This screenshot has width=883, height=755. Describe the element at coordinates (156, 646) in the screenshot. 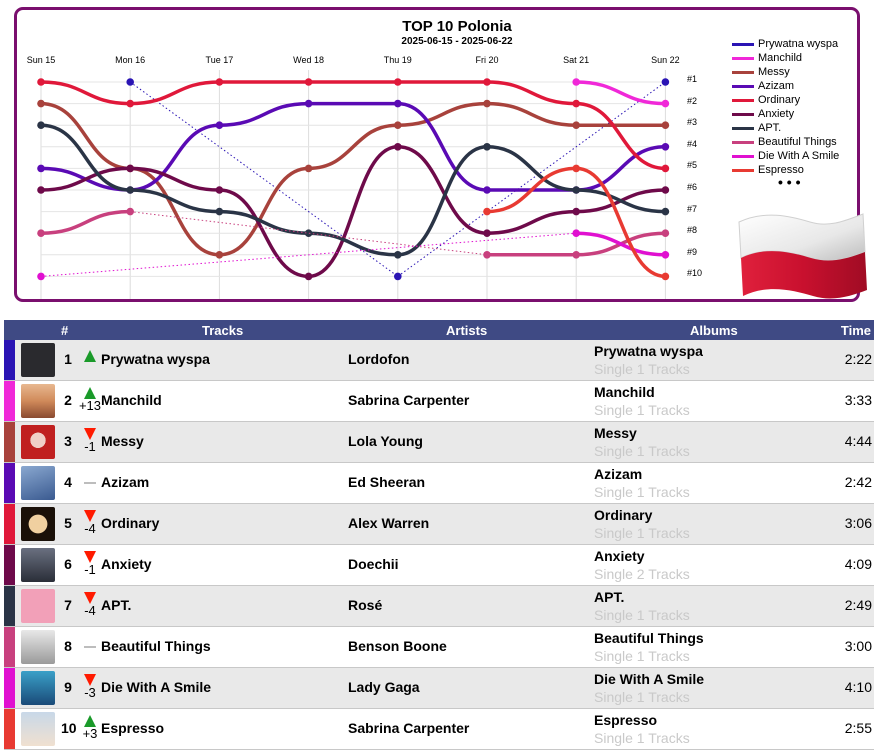

I see `track-title: Beautiful Things` at that location.